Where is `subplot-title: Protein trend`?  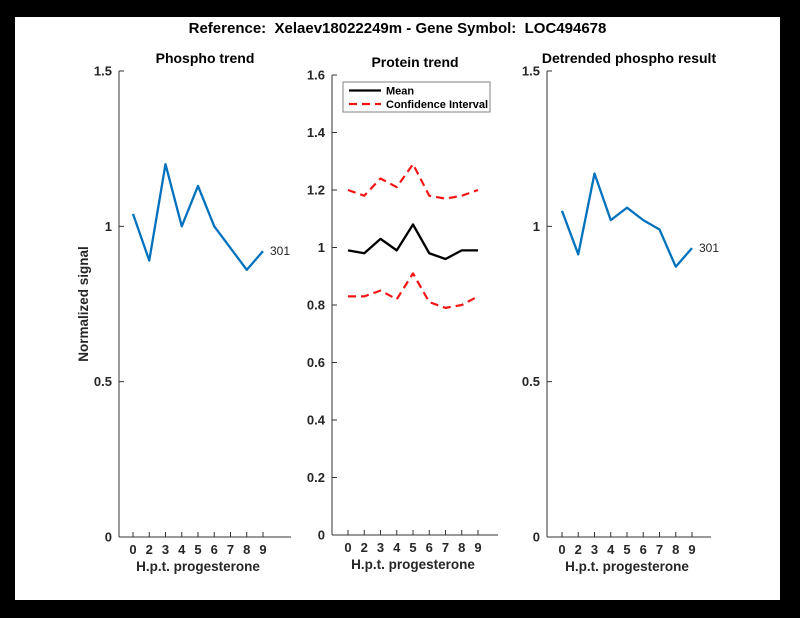
subplot-title: Protein trend is located at coordinates (414, 62).